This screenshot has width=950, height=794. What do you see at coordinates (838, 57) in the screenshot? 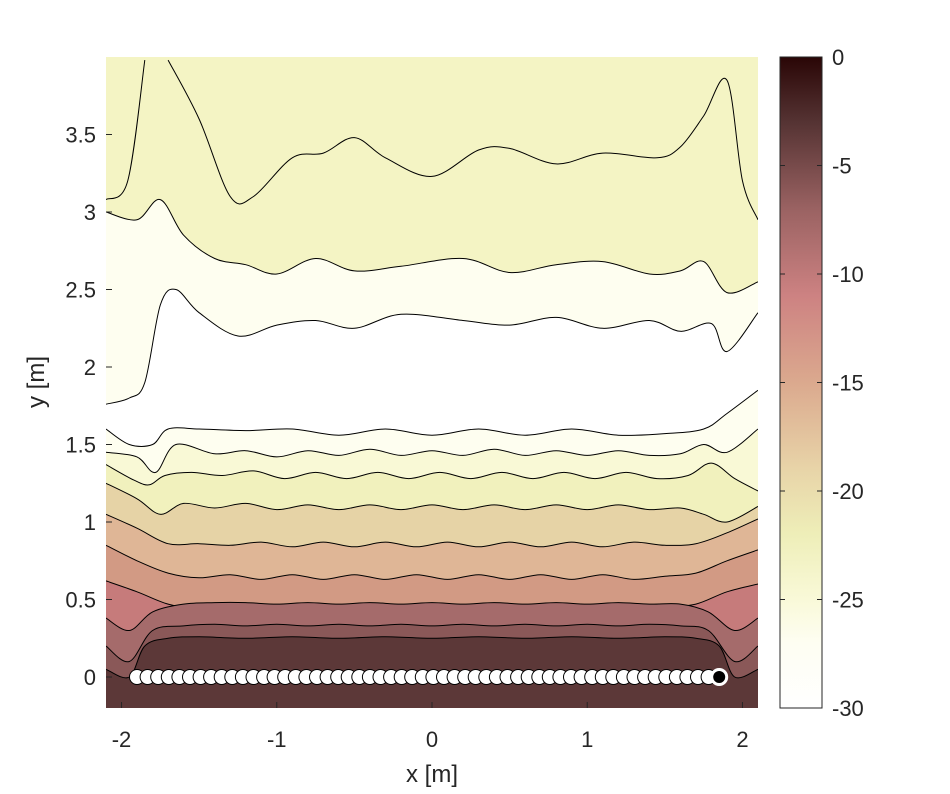
I see `colorbar-tick-label: 0` at bounding box center [838, 57].